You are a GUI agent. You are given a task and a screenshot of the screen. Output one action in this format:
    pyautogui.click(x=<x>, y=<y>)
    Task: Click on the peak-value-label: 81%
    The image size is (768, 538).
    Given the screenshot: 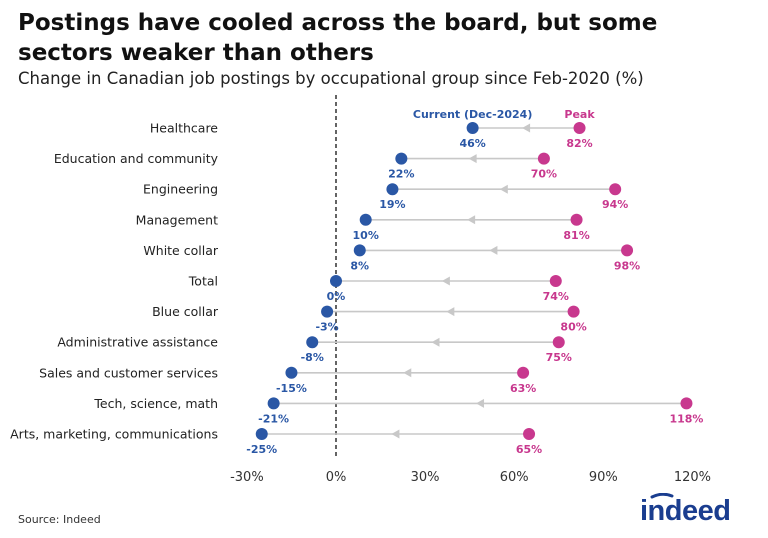 What is the action you would take?
    pyautogui.click(x=576, y=235)
    